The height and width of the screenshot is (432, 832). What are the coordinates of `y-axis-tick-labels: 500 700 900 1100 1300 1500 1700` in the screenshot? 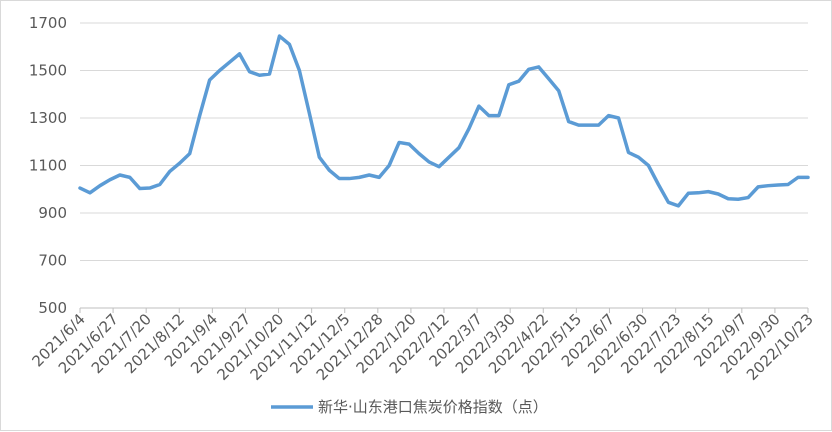 It's located at (48, 165).